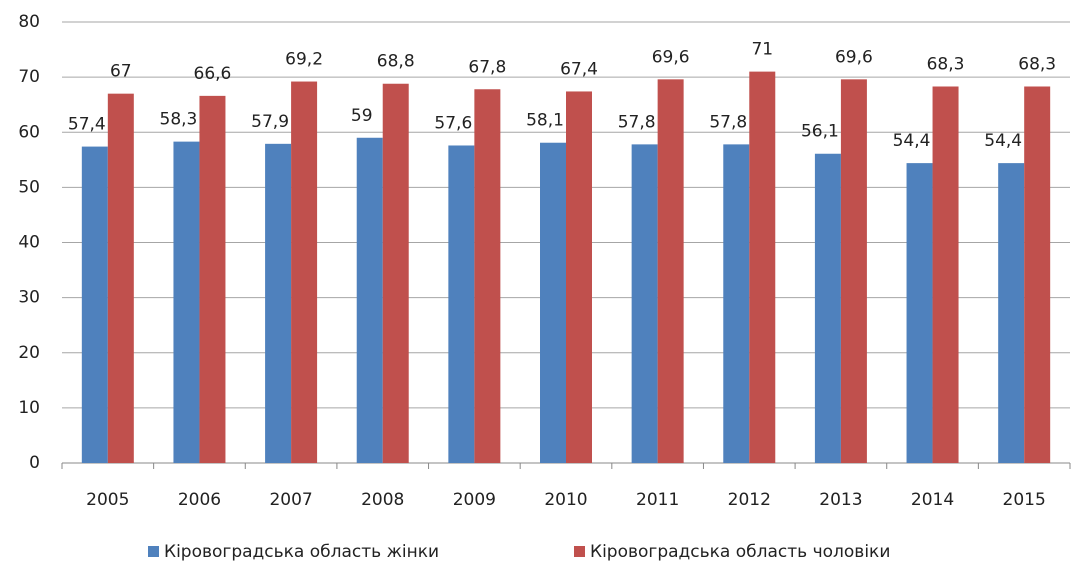 The height and width of the screenshot is (567, 1075). I want to click on x-tick-label: 2006, so click(199, 500).